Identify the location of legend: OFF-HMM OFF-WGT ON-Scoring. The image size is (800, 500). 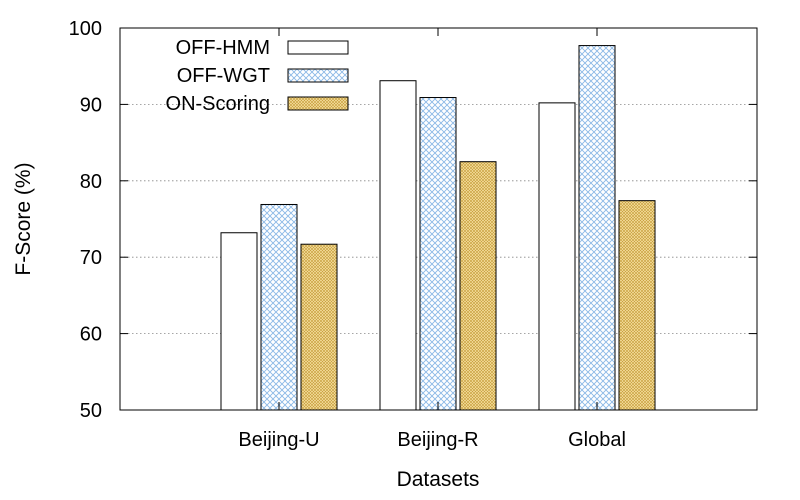
(257, 76).